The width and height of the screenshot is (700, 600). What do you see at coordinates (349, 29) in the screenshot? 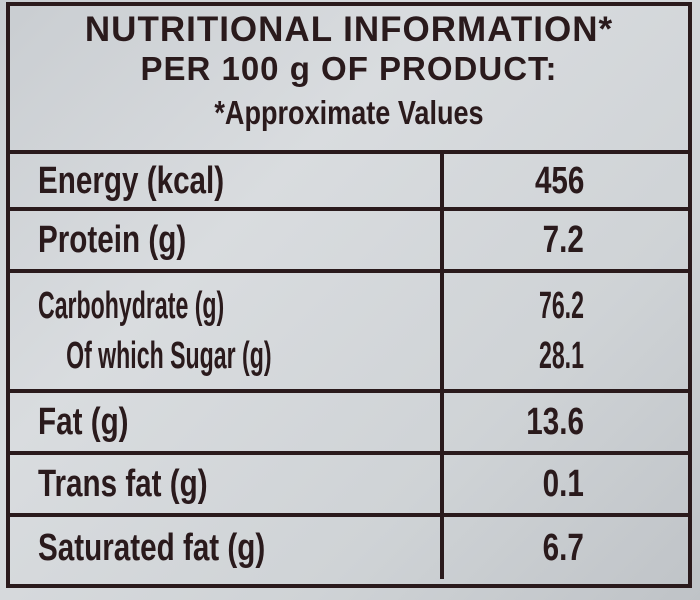
I see `label-title: NUTRITIONAL INFORMATION*` at bounding box center [349, 29].